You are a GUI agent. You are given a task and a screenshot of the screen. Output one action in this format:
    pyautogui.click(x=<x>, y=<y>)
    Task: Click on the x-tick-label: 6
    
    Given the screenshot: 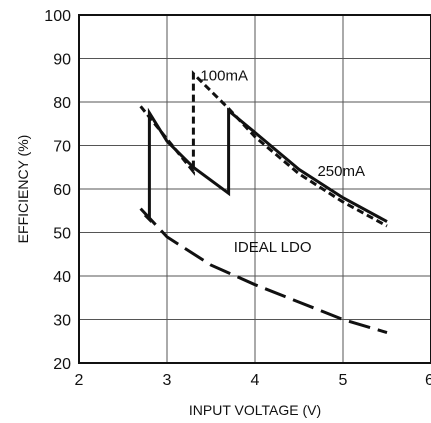 What is the action you would take?
    pyautogui.click(x=428, y=380)
    